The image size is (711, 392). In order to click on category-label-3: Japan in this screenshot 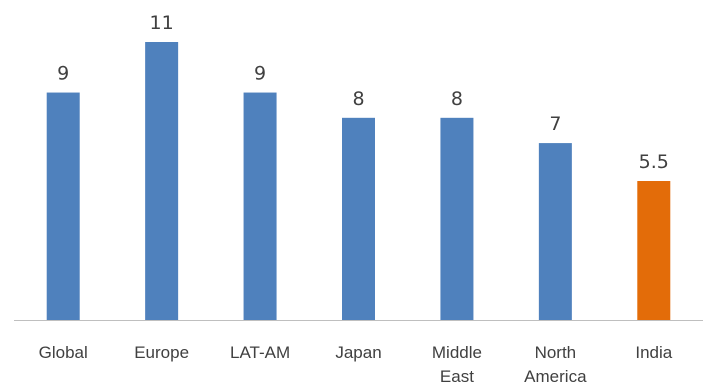, I will do `click(358, 352)`.